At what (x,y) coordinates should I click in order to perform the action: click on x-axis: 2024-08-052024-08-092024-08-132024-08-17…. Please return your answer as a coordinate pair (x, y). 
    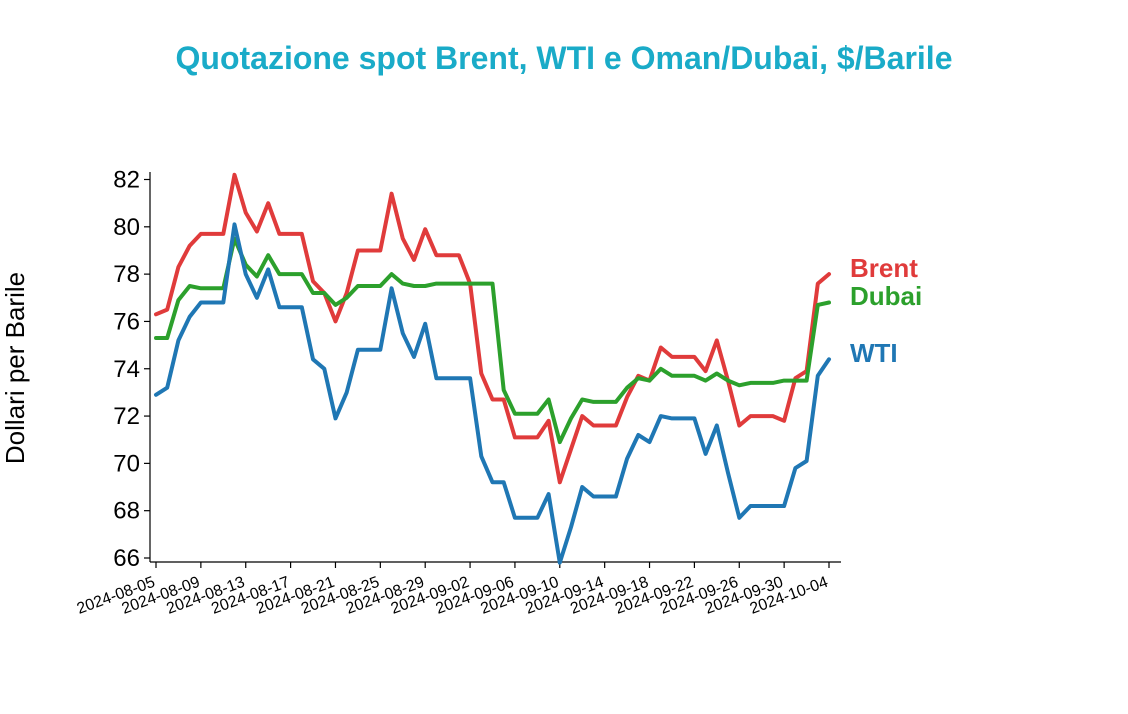
    Looking at the image, I should click on (458, 589).